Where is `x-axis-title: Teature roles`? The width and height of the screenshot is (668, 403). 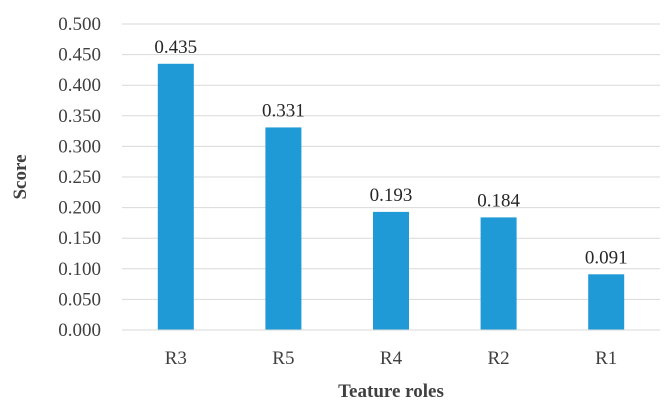
x-axis-title: Teature roles is located at coordinates (391, 391).